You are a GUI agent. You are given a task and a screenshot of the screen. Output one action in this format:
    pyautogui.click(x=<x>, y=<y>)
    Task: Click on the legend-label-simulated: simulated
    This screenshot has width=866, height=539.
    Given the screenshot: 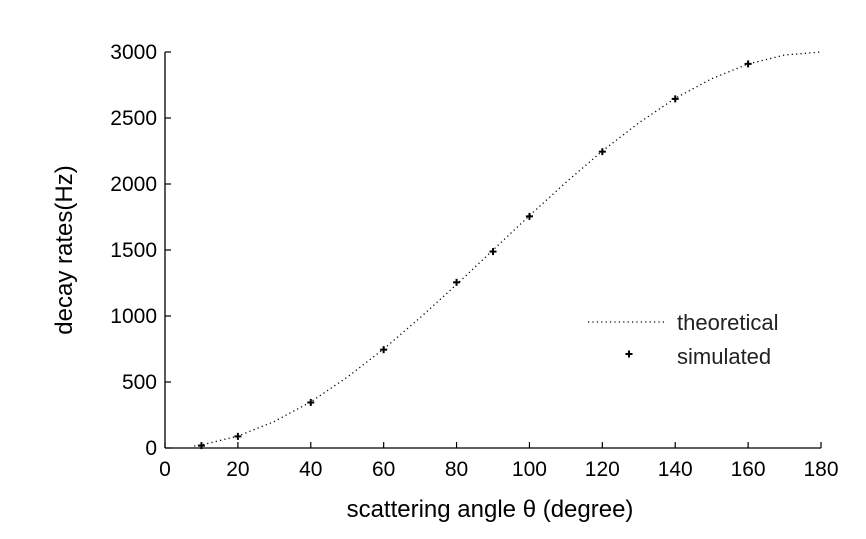 What is the action you would take?
    pyautogui.click(x=724, y=356)
    